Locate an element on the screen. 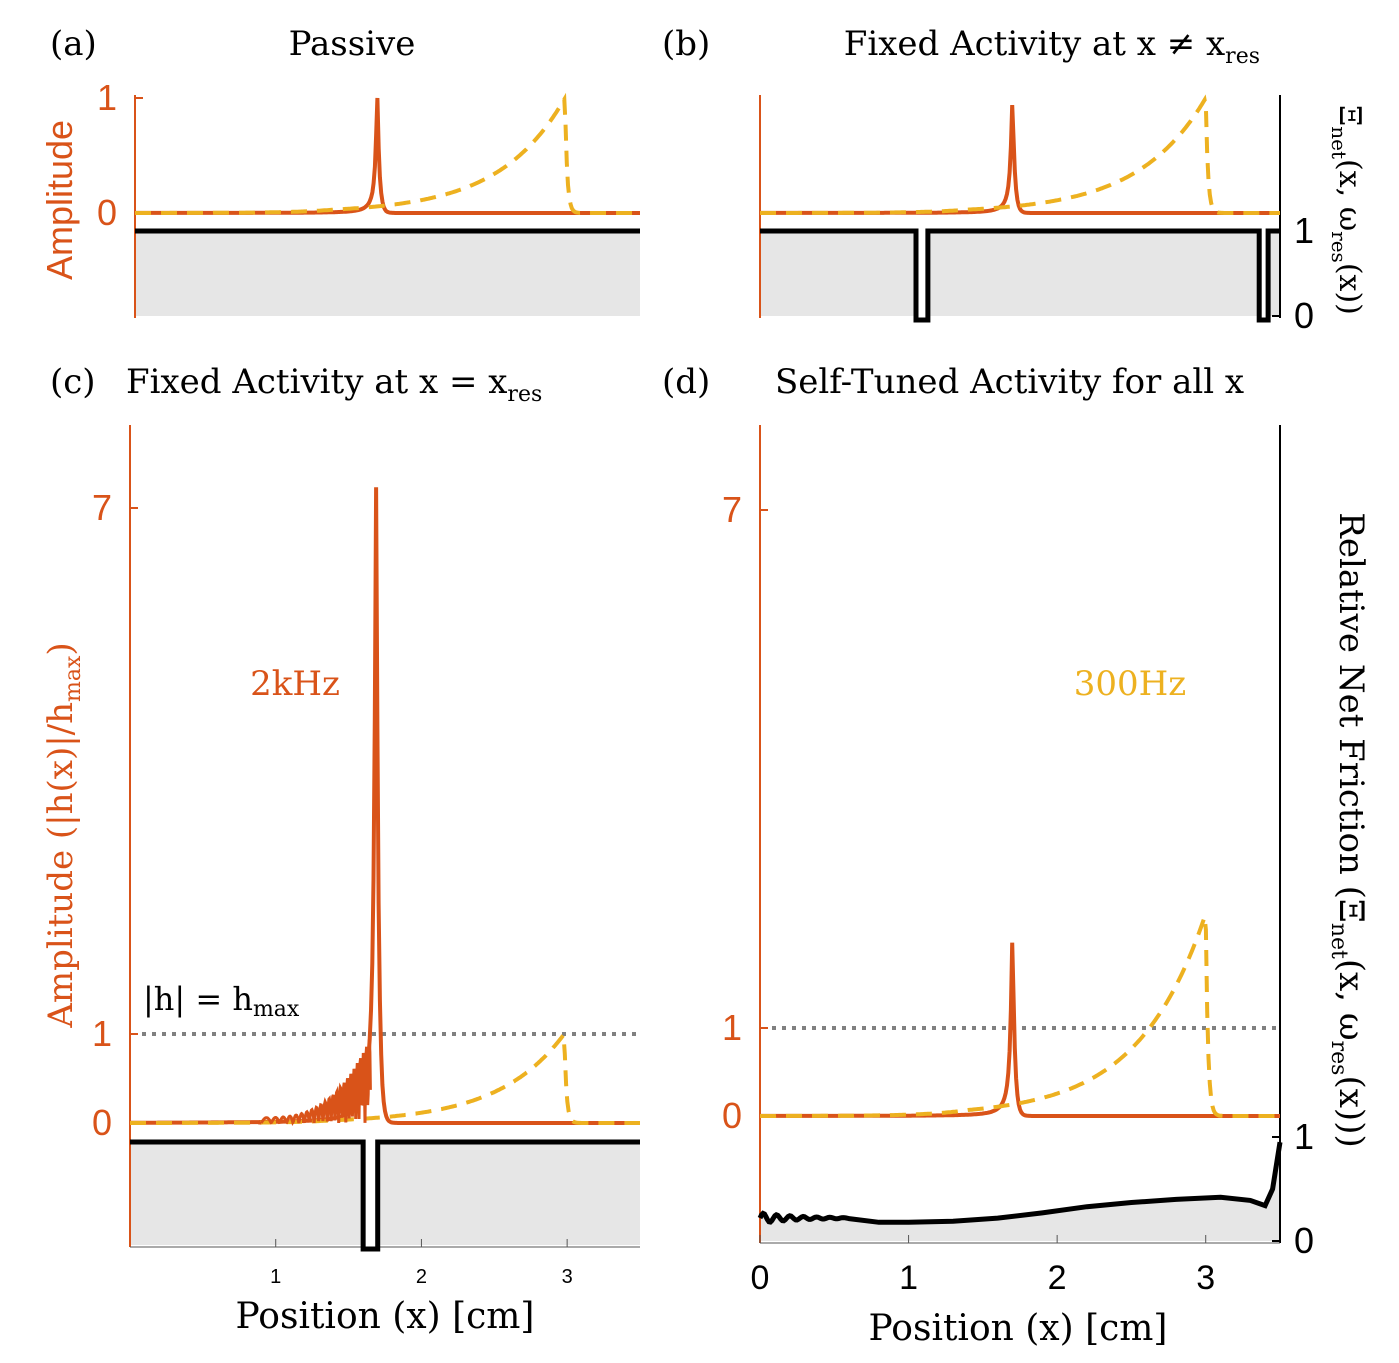 The width and height of the screenshot is (1399, 1363). ytick-label-a-1: 1 is located at coordinates (107, 97).